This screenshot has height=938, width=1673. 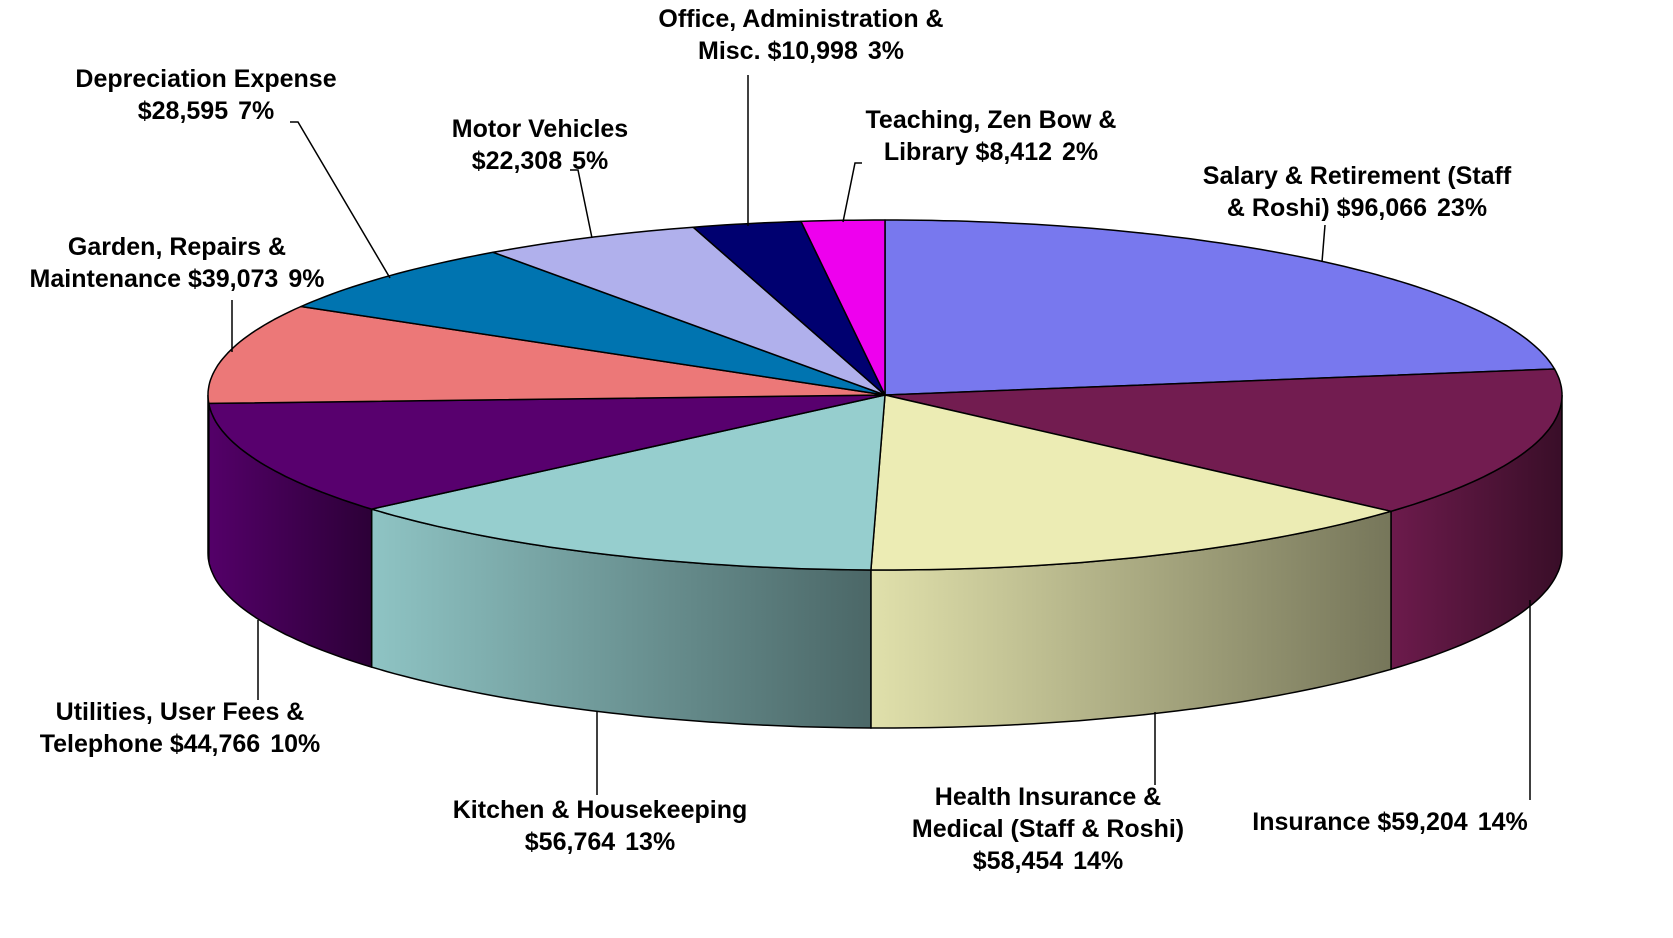 What do you see at coordinates (1382, 208) in the screenshot?
I see `value-label: $96,066` at bounding box center [1382, 208].